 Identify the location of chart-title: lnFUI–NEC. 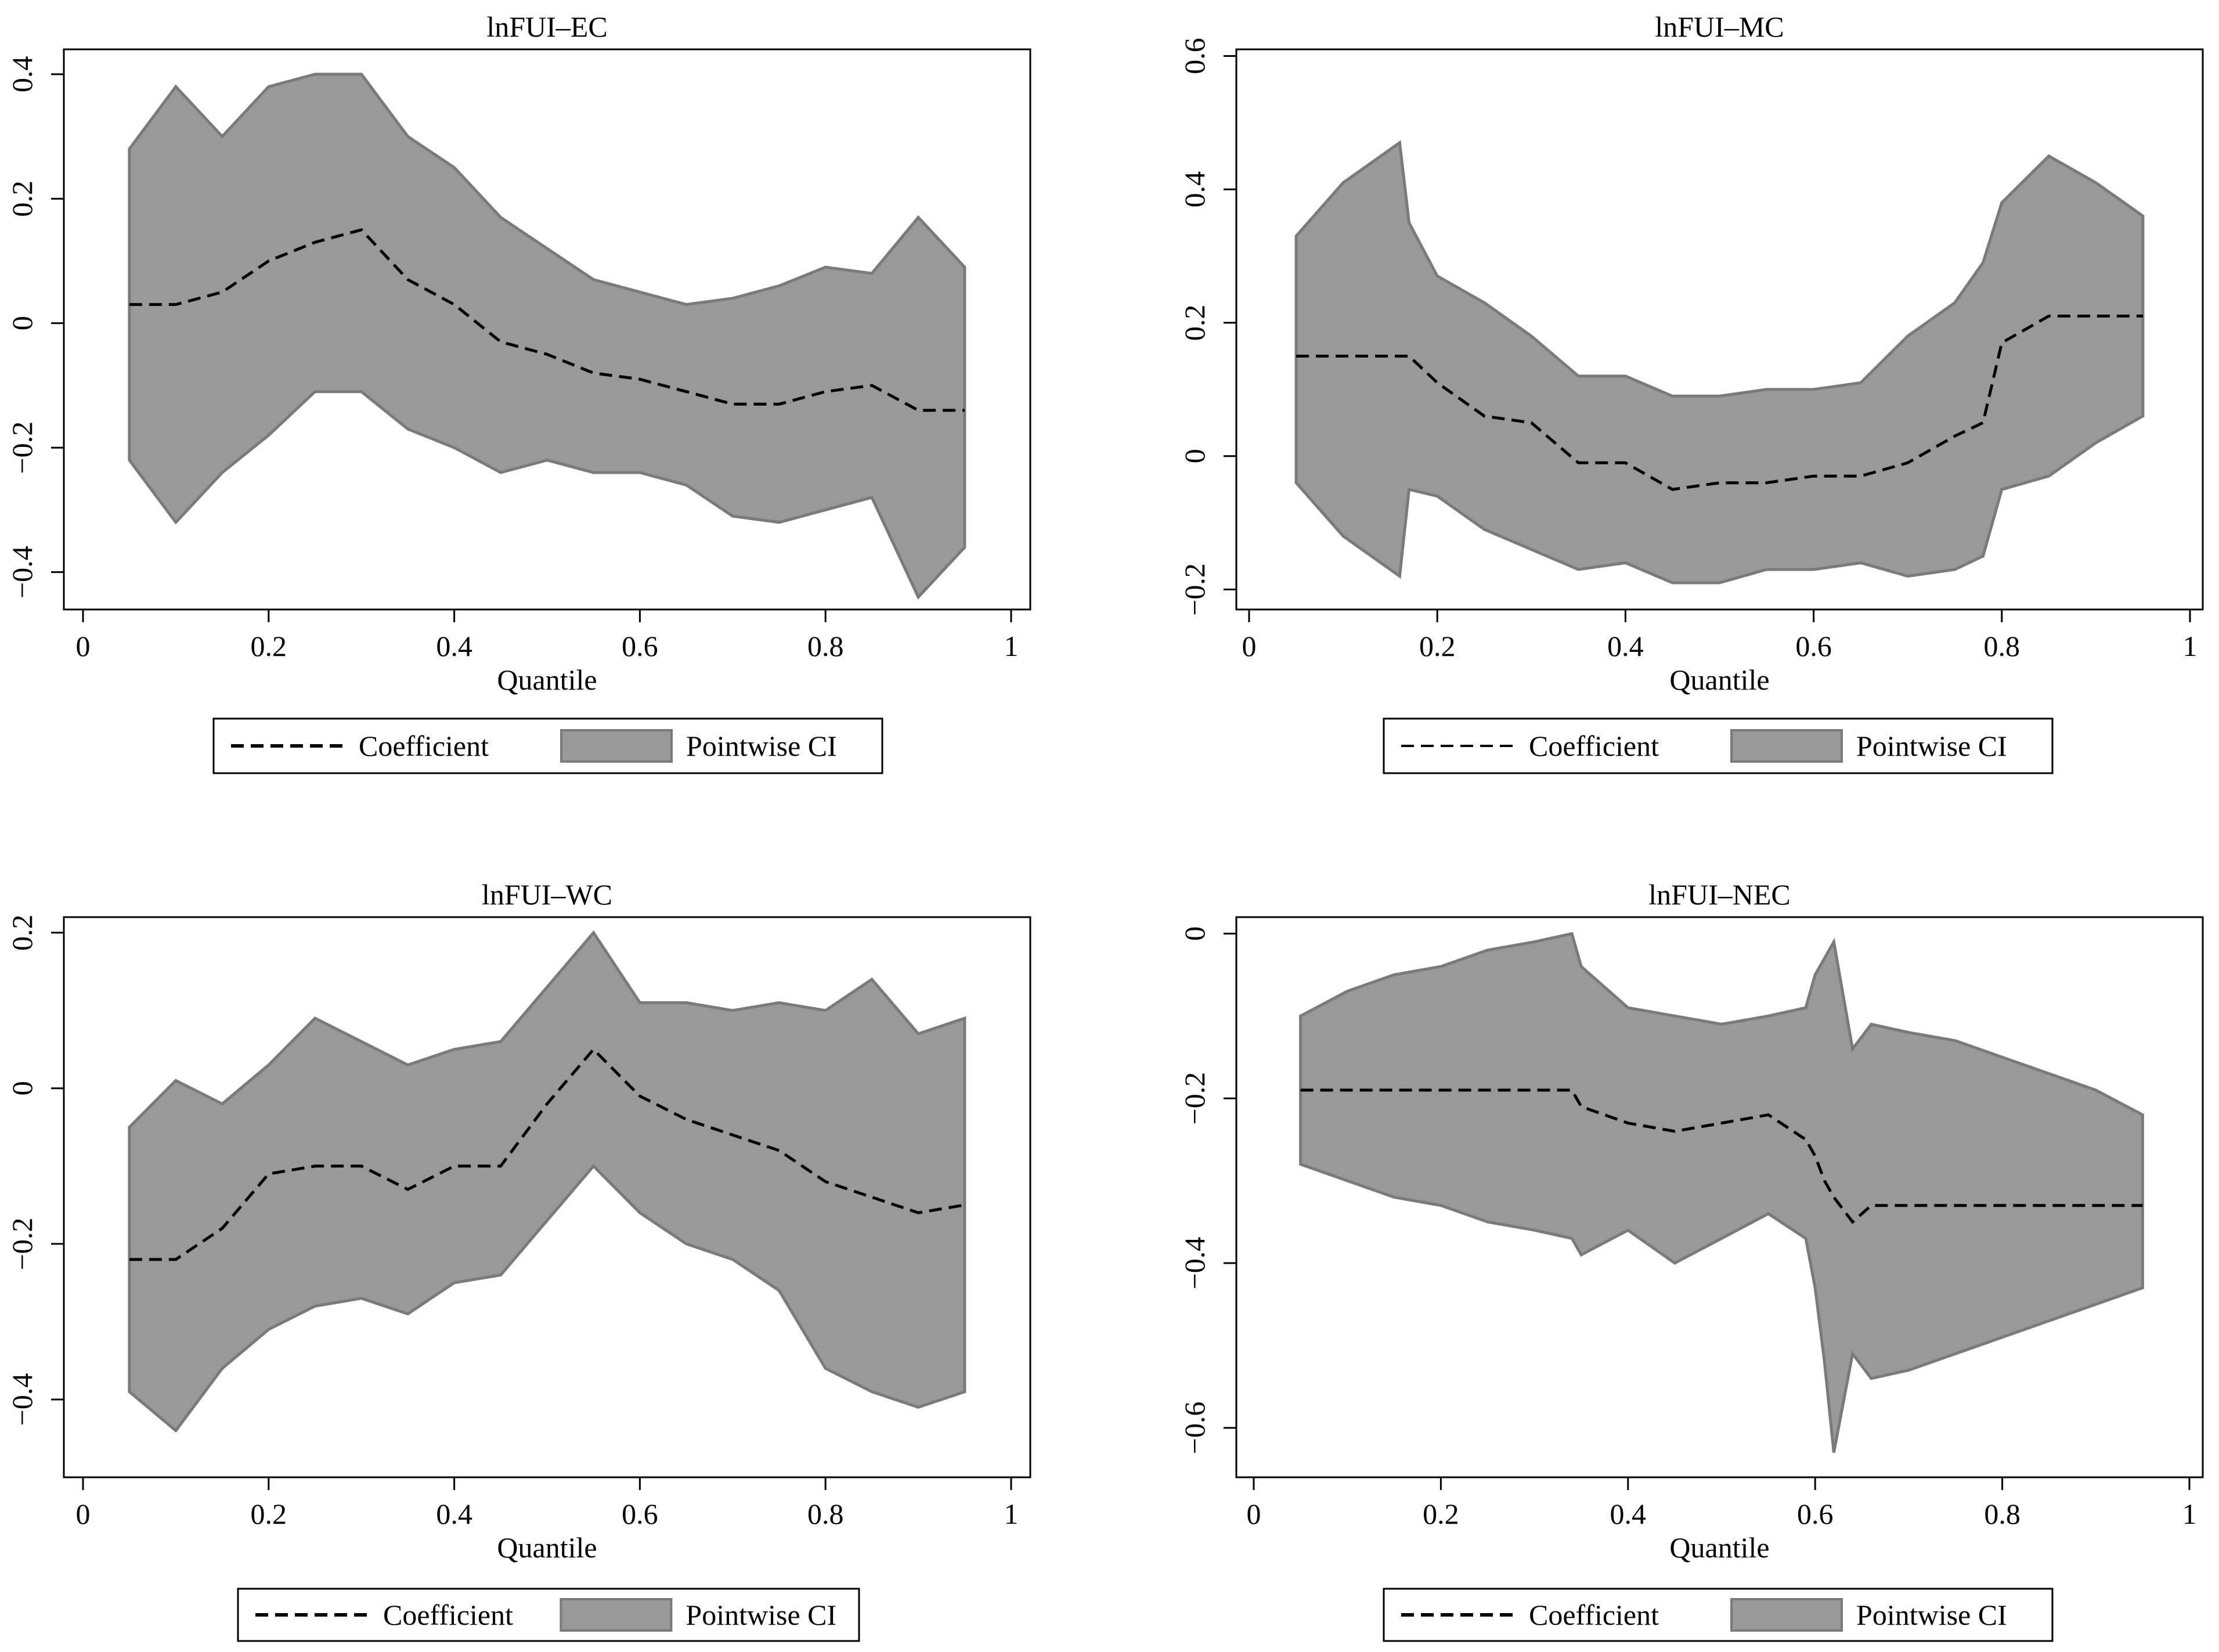
(1719, 894).